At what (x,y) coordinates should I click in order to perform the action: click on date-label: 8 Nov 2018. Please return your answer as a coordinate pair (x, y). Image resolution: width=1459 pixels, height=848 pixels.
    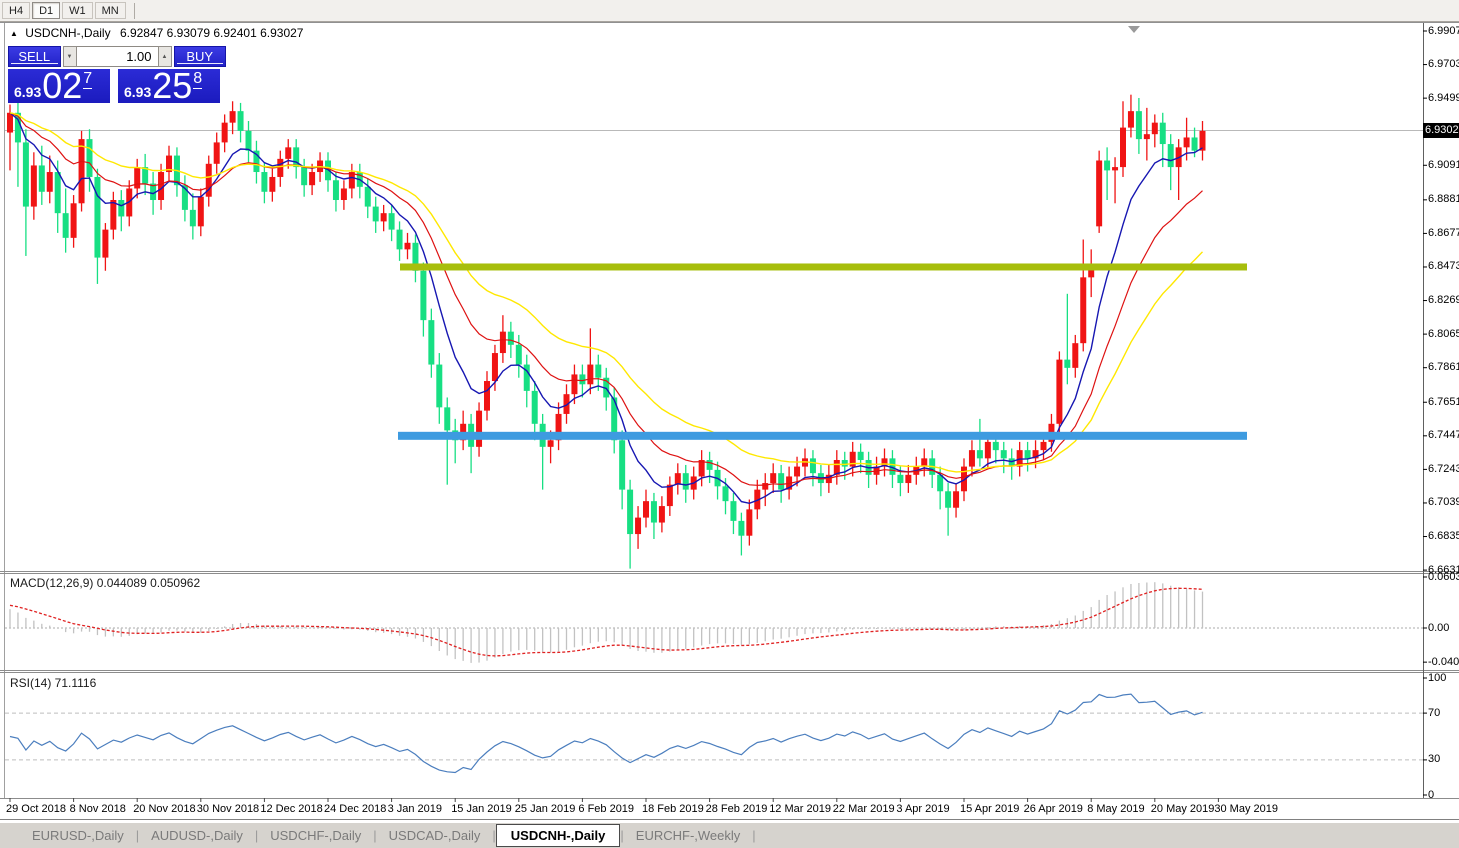
    Looking at the image, I should click on (97, 809).